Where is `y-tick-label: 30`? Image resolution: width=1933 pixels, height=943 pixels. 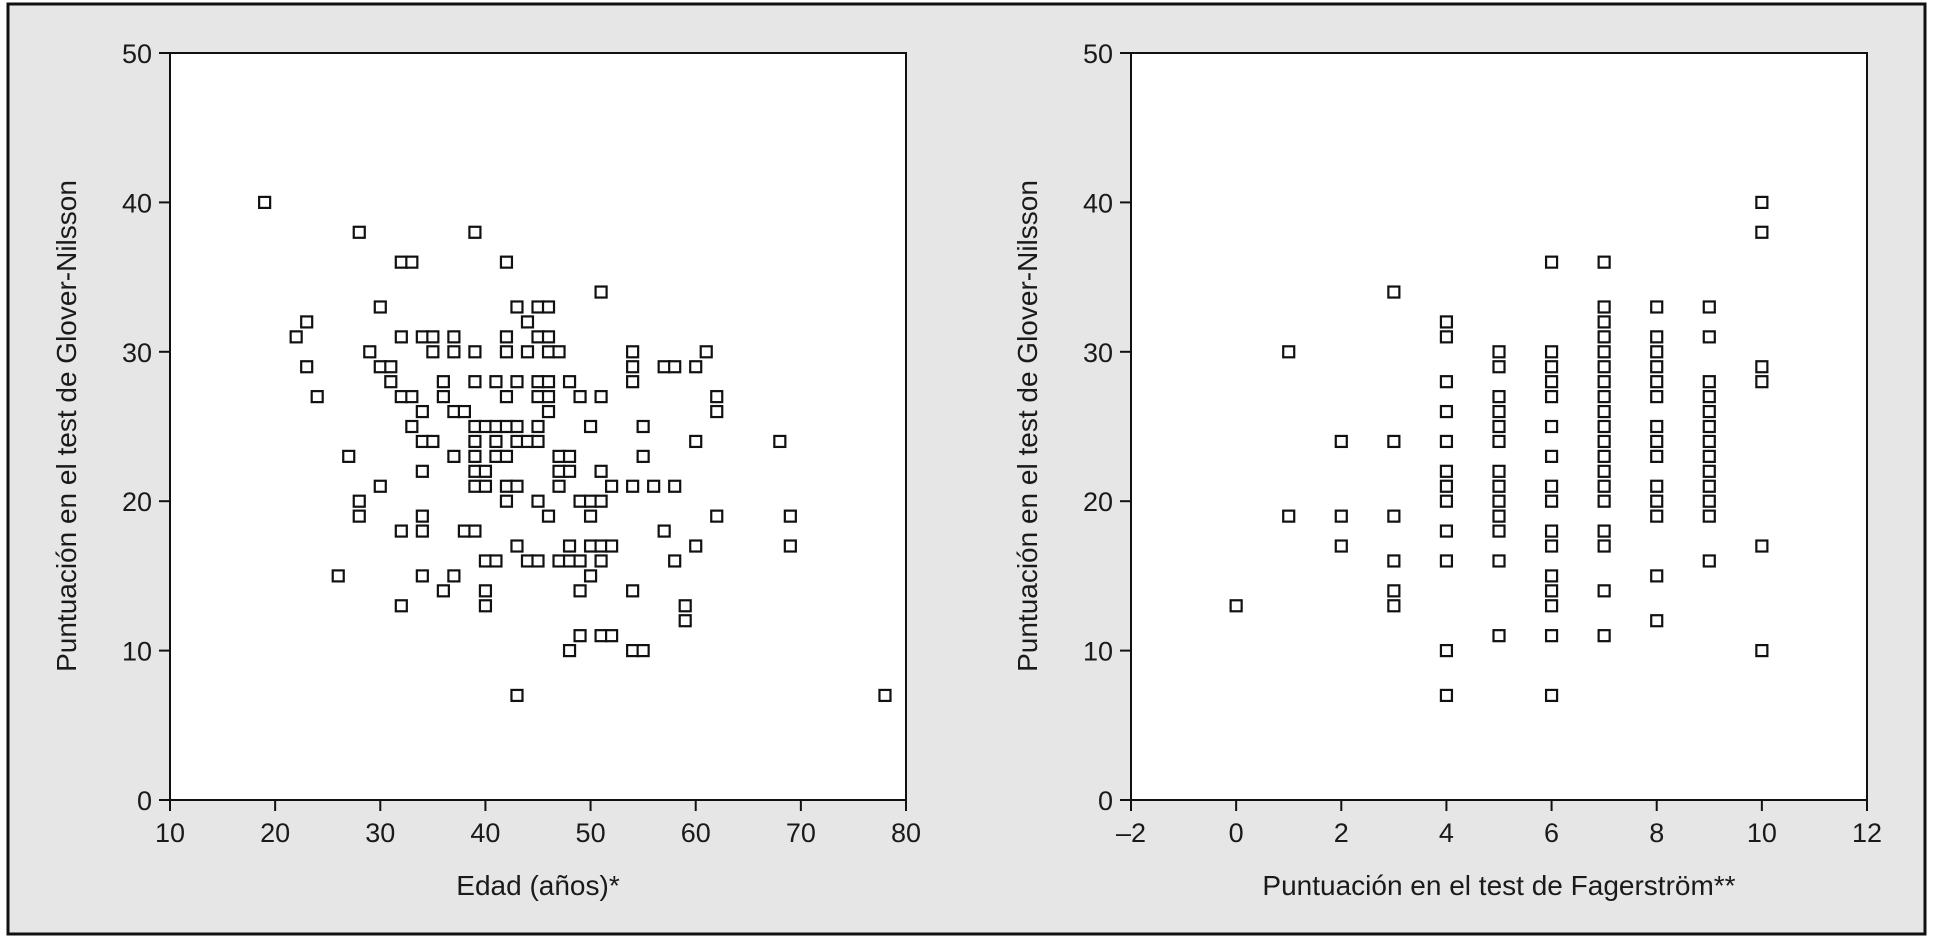 y-tick-label: 30 is located at coordinates (137, 353).